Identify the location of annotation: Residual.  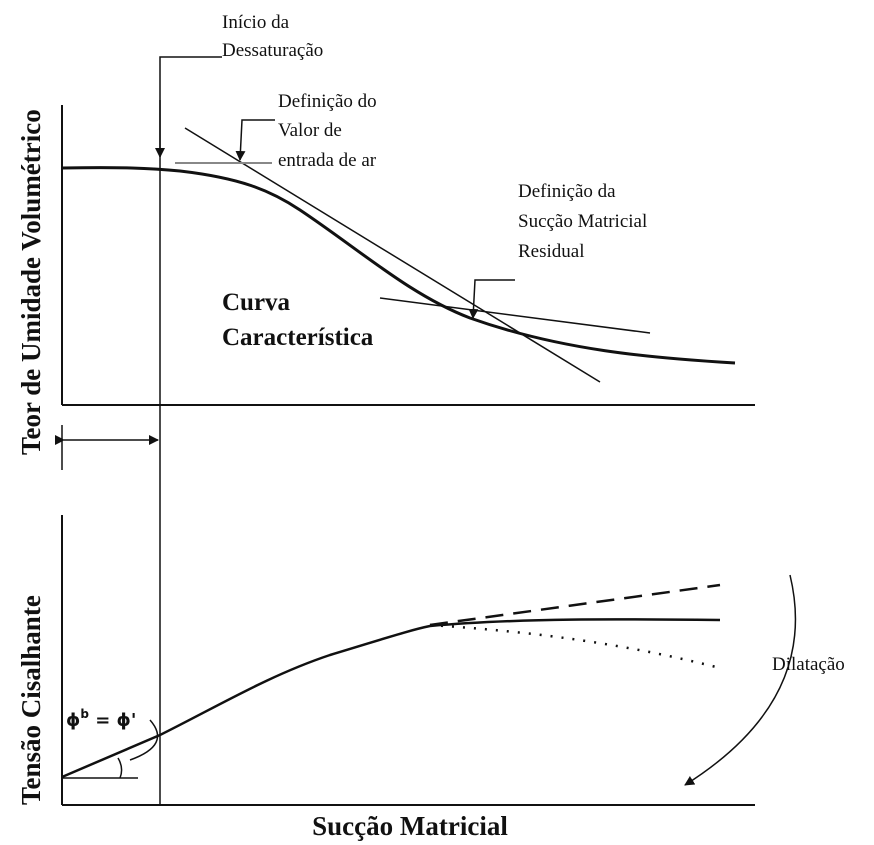
(551, 251).